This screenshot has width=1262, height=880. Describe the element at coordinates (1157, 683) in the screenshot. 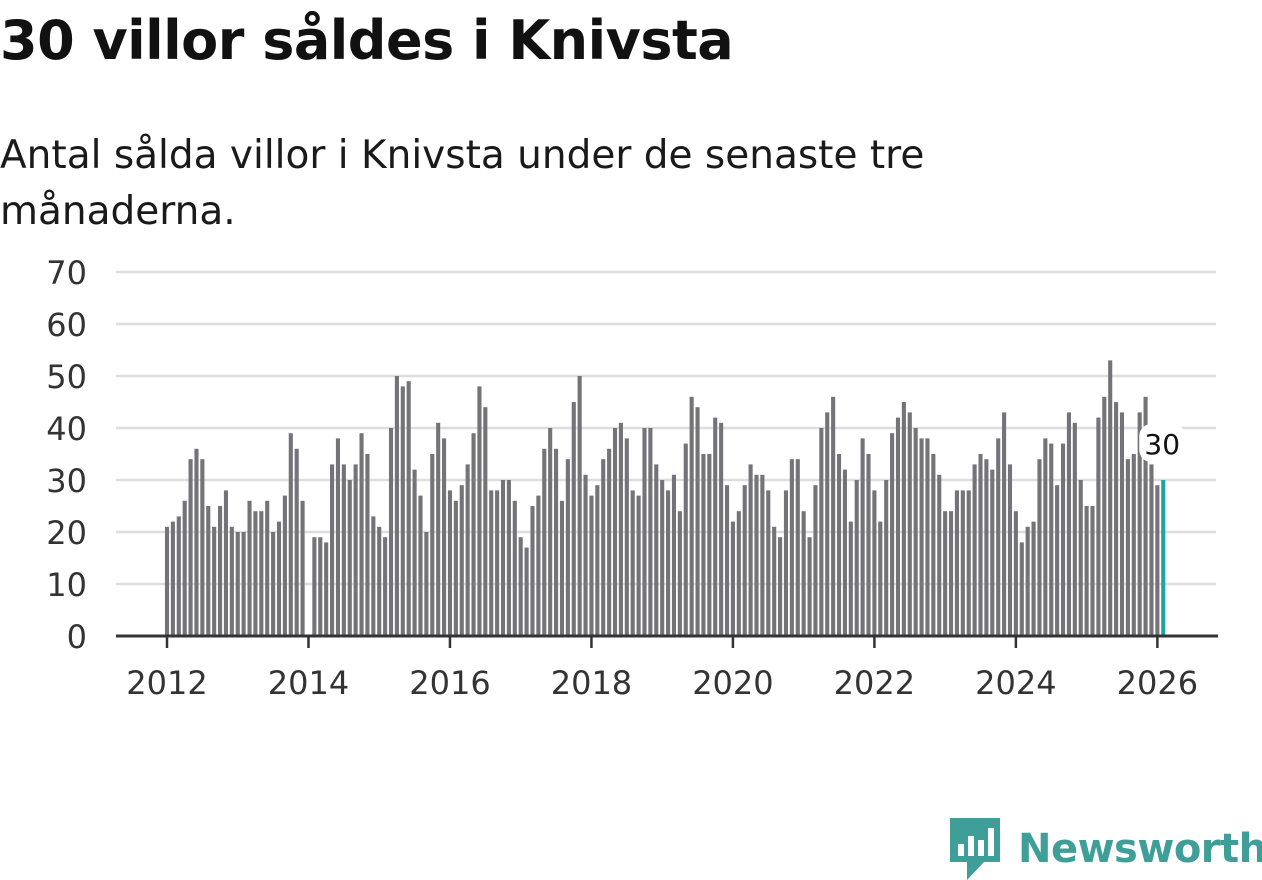

I see `x-tick-label: 2026` at that location.